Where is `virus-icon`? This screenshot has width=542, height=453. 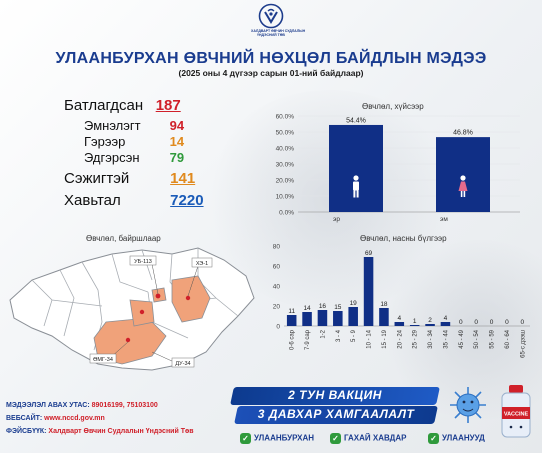
virus-icon is located at coordinates (468, 405).